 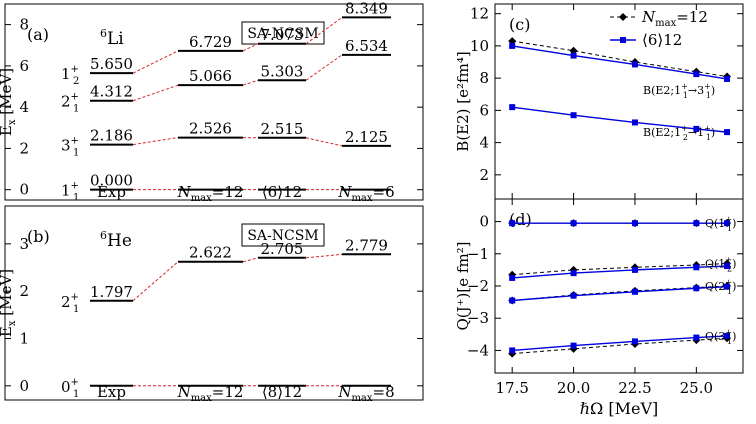 I want to click on energy-value: 2.186, so click(x=111, y=136).